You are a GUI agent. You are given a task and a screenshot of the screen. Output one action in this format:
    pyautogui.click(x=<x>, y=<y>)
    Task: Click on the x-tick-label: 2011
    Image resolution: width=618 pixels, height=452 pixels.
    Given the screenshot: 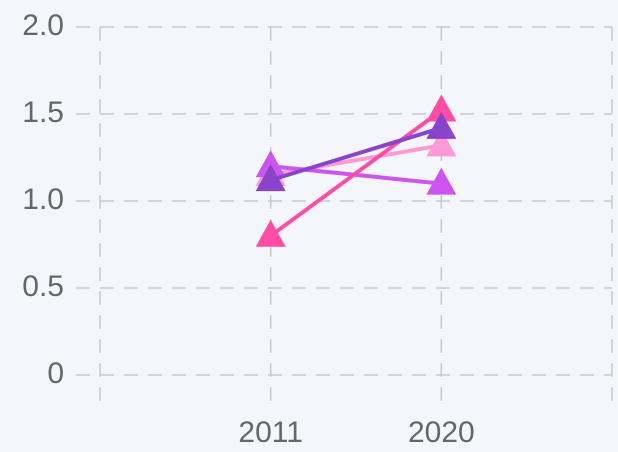 What is the action you would take?
    pyautogui.click(x=270, y=432)
    